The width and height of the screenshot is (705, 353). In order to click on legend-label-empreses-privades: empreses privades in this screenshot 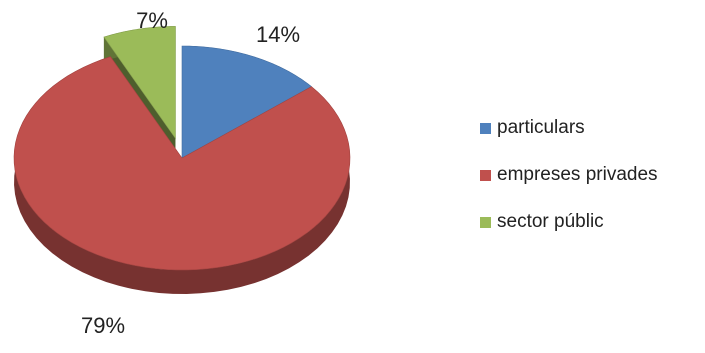, I will do `click(577, 174)`.